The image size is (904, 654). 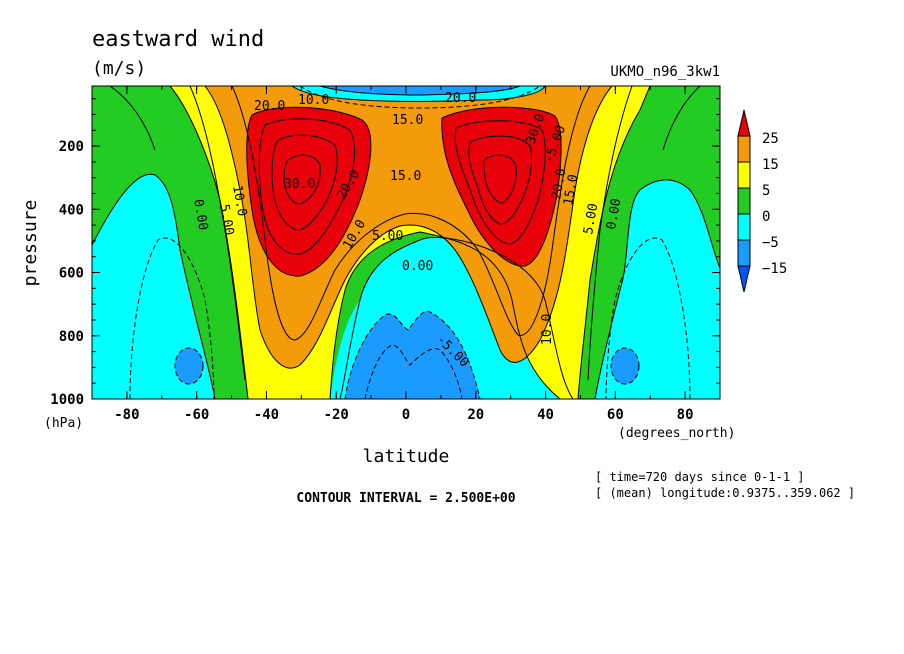 What do you see at coordinates (766, 217) in the screenshot?
I see `colorbar-label: 0` at bounding box center [766, 217].